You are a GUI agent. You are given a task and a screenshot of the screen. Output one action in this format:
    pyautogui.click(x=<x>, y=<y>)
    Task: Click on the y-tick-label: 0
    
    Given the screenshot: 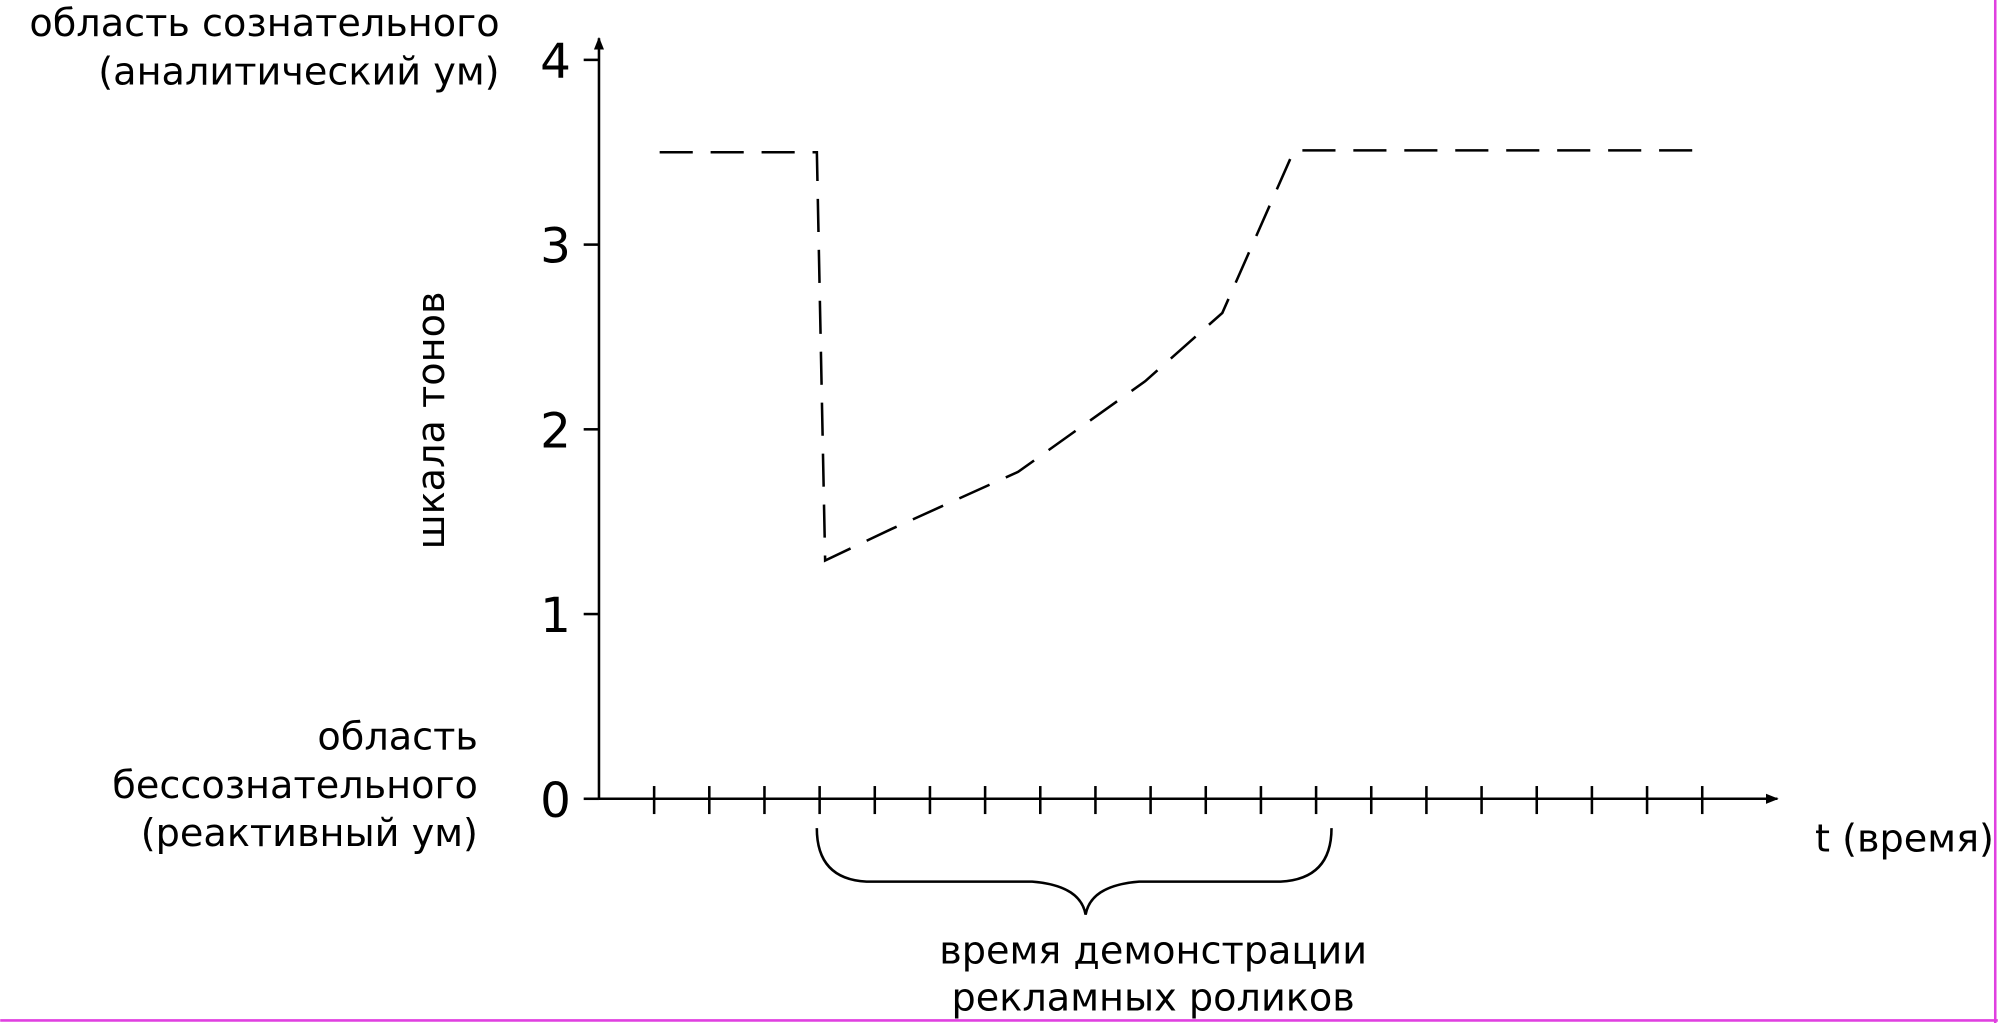 What is the action you would take?
    pyautogui.click(x=555, y=801)
    